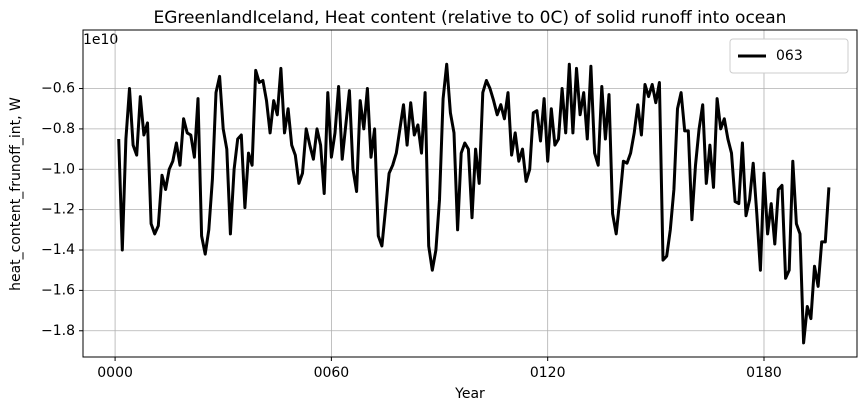  What do you see at coordinates (469, 394) in the screenshot?
I see `x-axis-label: Year` at bounding box center [469, 394].